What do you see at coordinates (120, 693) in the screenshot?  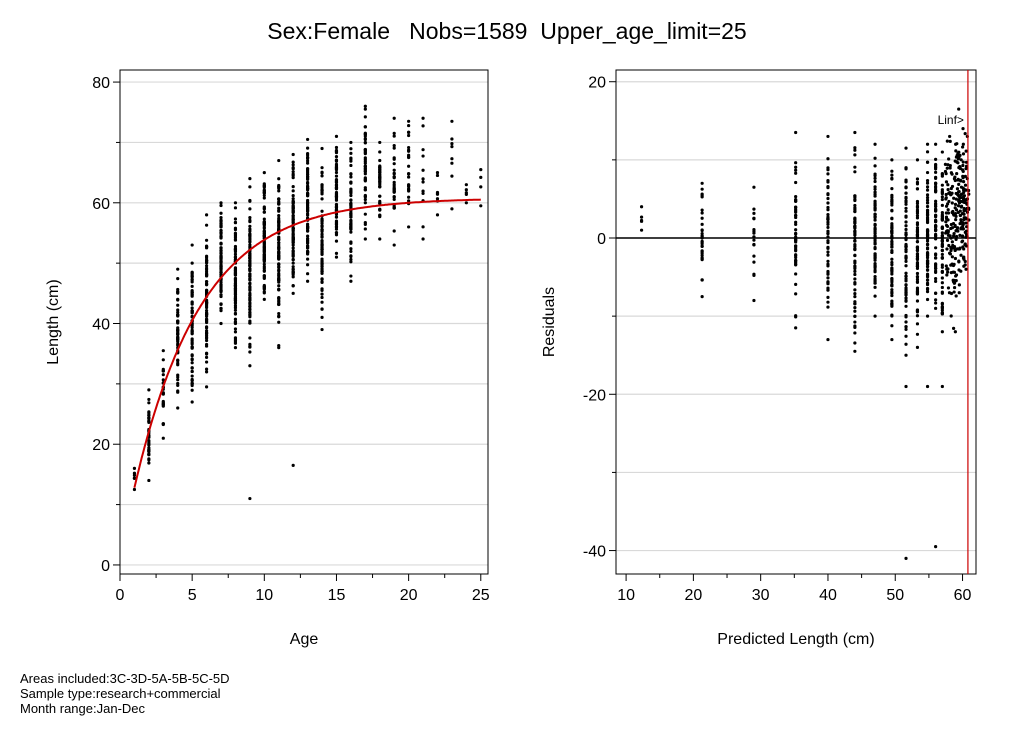 I see `sample-type-note: Sample type:research+commercial` at bounding box center [120, 693].